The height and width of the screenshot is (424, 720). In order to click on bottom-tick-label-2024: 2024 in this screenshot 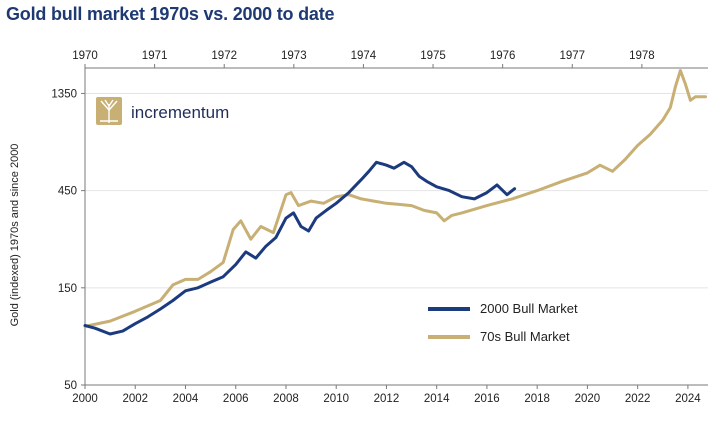, I will do `click(688, 399)`.